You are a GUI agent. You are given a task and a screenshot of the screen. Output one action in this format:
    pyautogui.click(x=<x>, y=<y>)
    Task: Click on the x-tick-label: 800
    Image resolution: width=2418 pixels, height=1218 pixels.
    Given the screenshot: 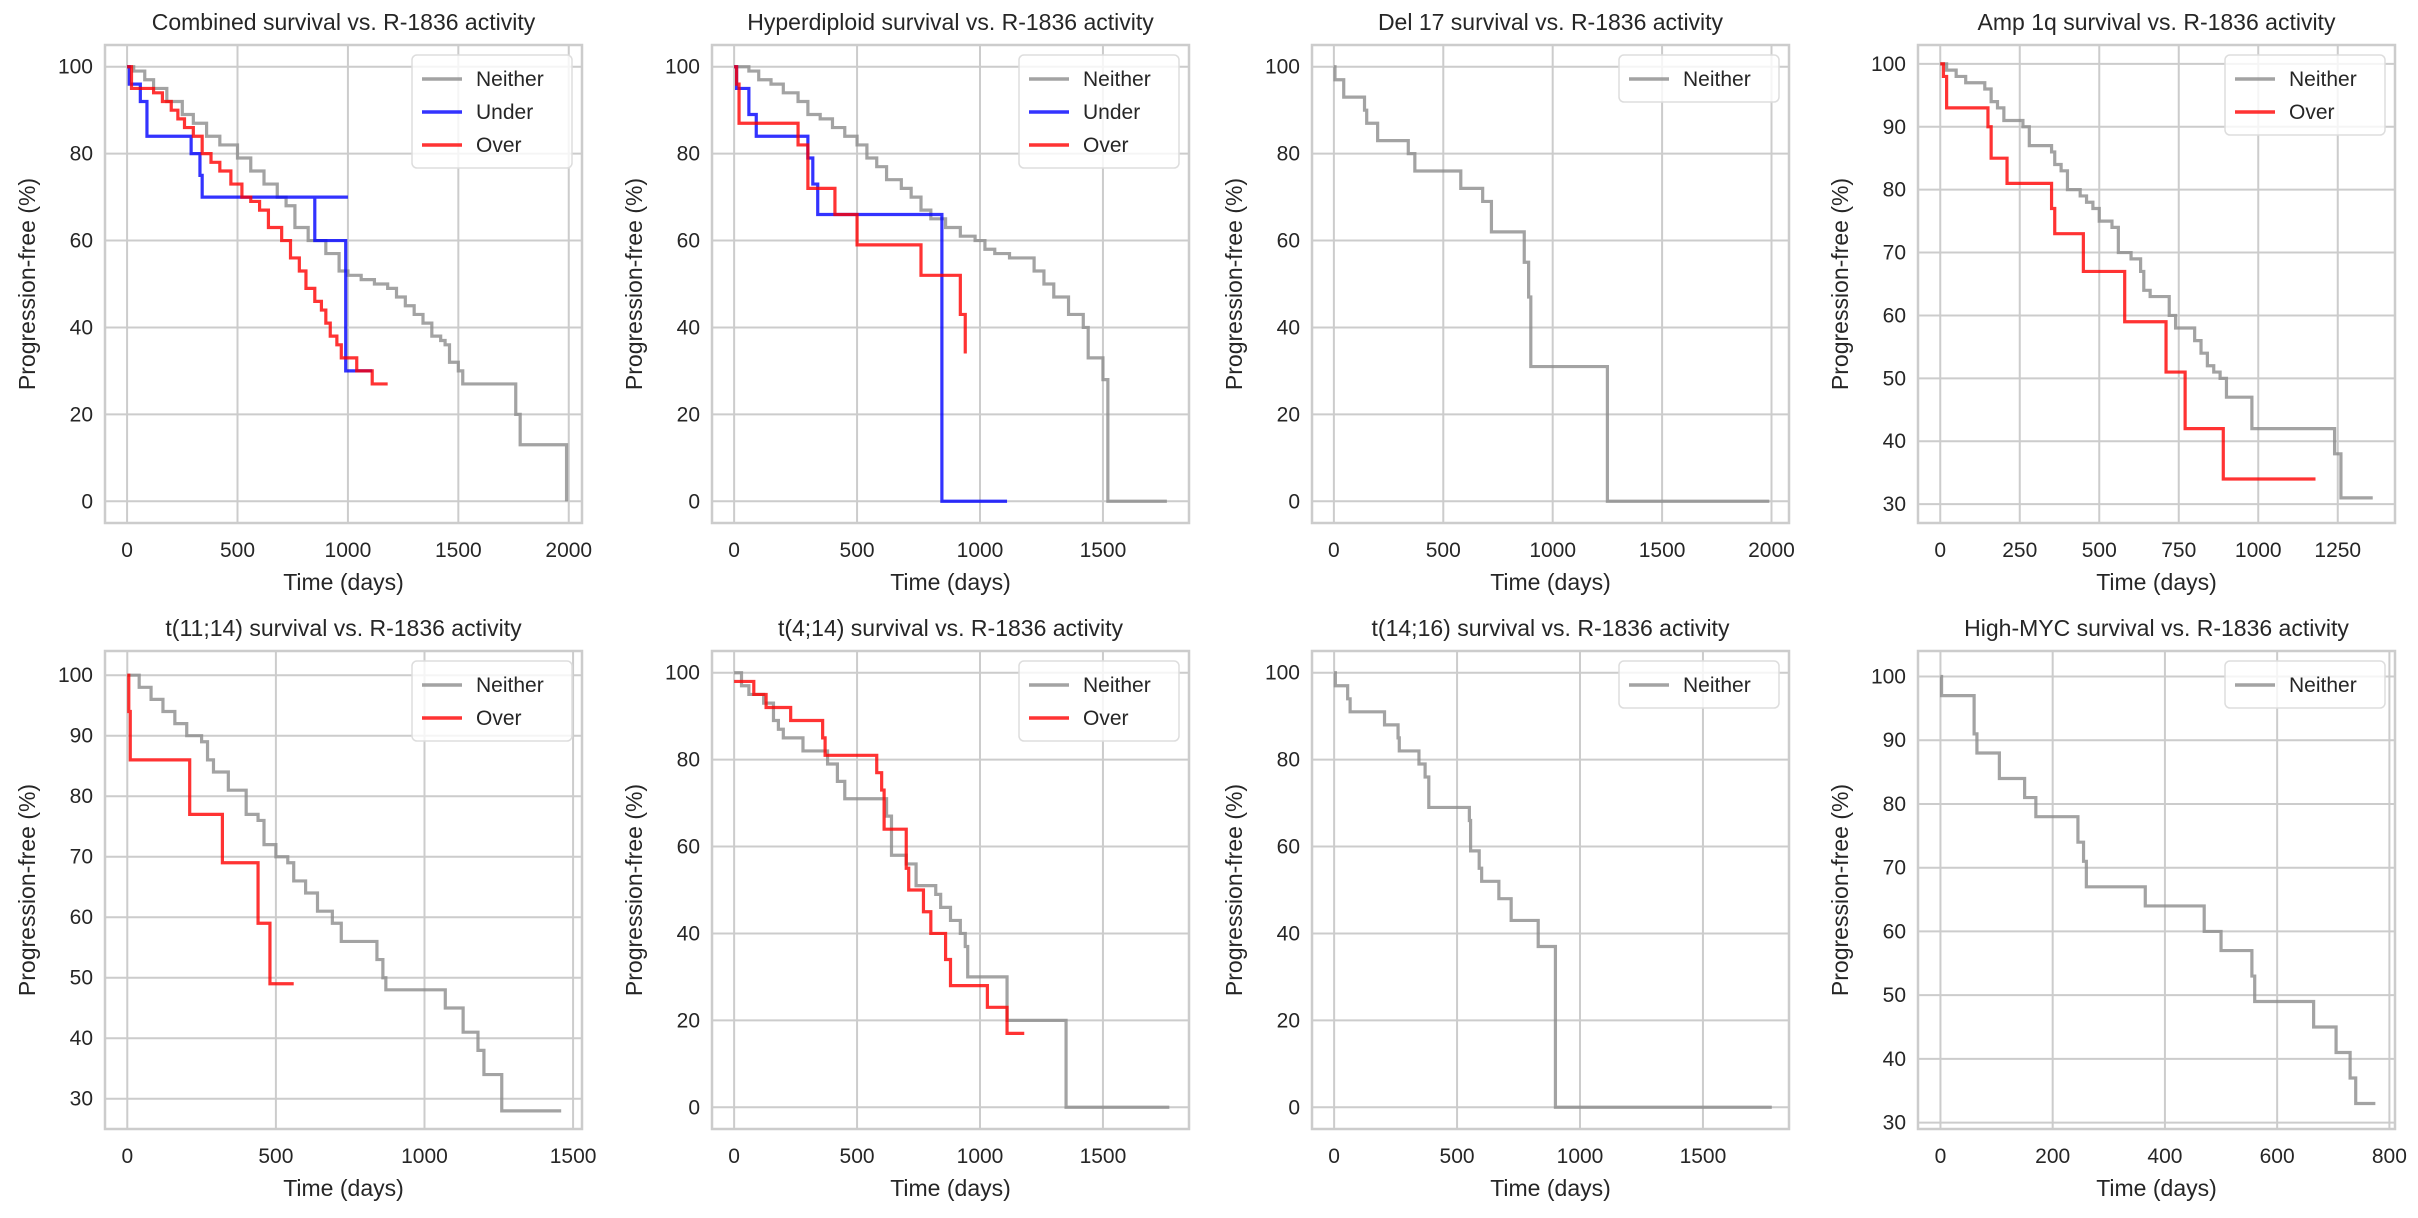 What is the action you would take?
    pyautogui.click(x=2389, y=1156)
    